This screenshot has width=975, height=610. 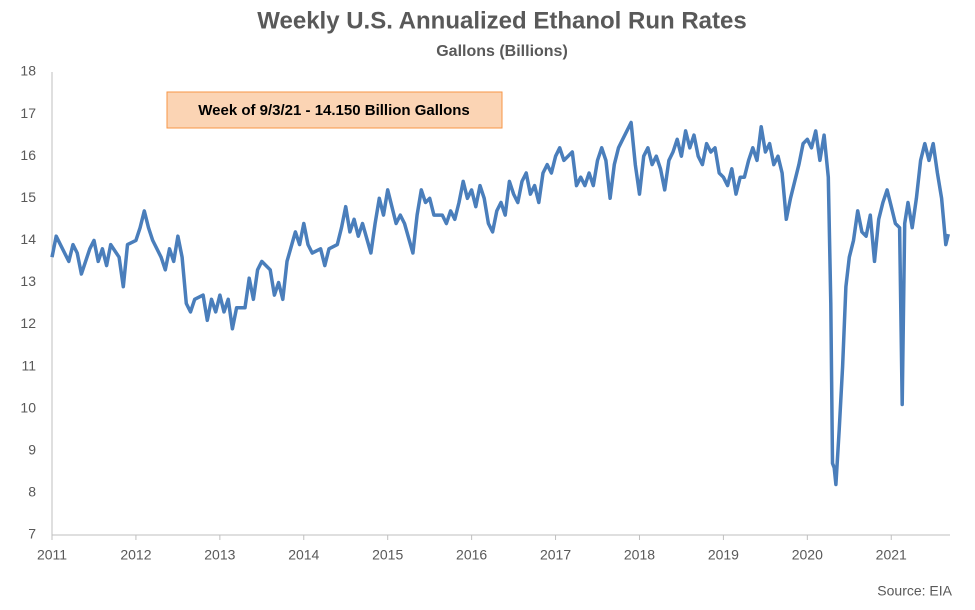 What do you see at coordinates (28, 155) in the screenshot?
I see `y-tick-label: 16` at bounding box center [28, 155].